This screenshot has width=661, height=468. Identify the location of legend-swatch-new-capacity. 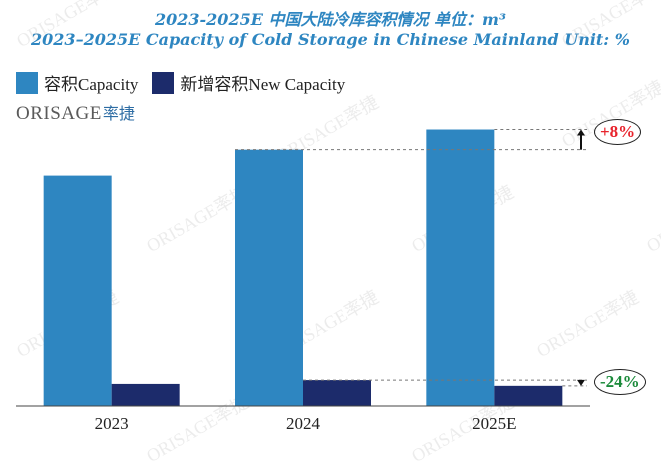
(163, 82).